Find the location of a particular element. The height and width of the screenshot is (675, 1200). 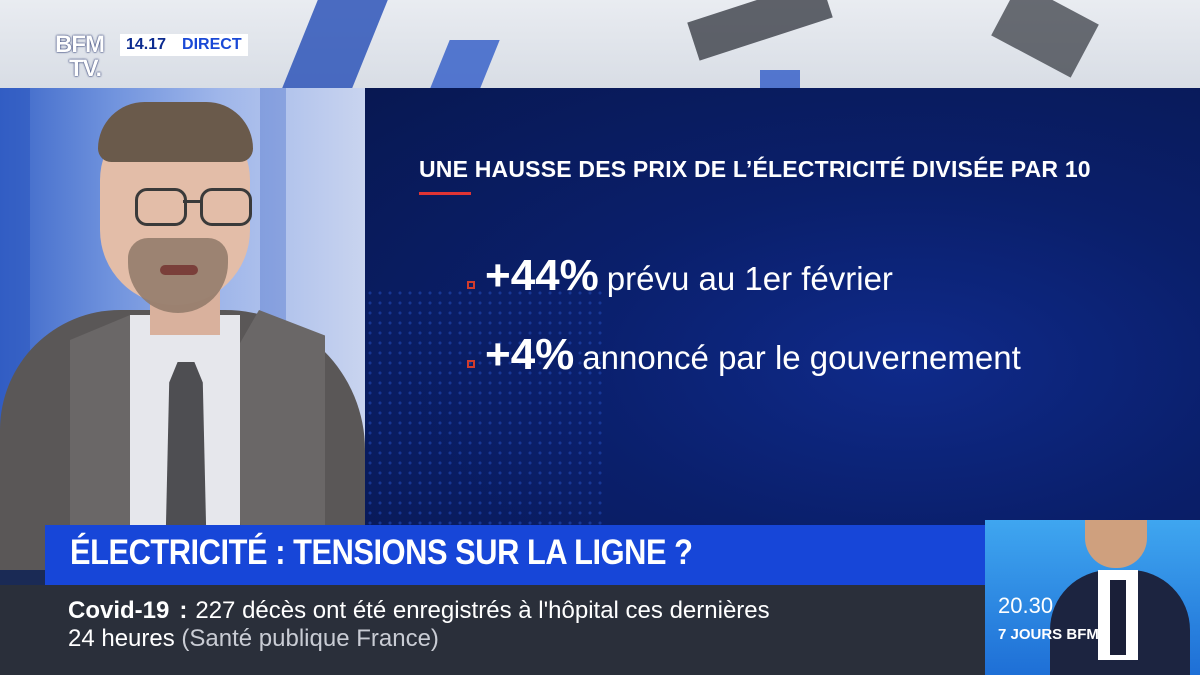

title-underline is located at coordinates (445, 193).